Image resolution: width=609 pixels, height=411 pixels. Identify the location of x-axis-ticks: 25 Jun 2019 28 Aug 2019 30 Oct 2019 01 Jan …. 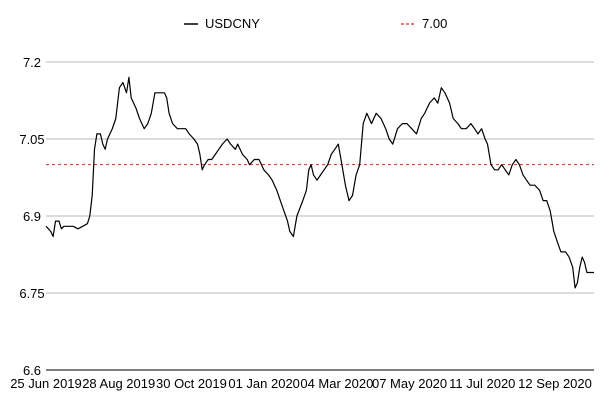
(301, 383).